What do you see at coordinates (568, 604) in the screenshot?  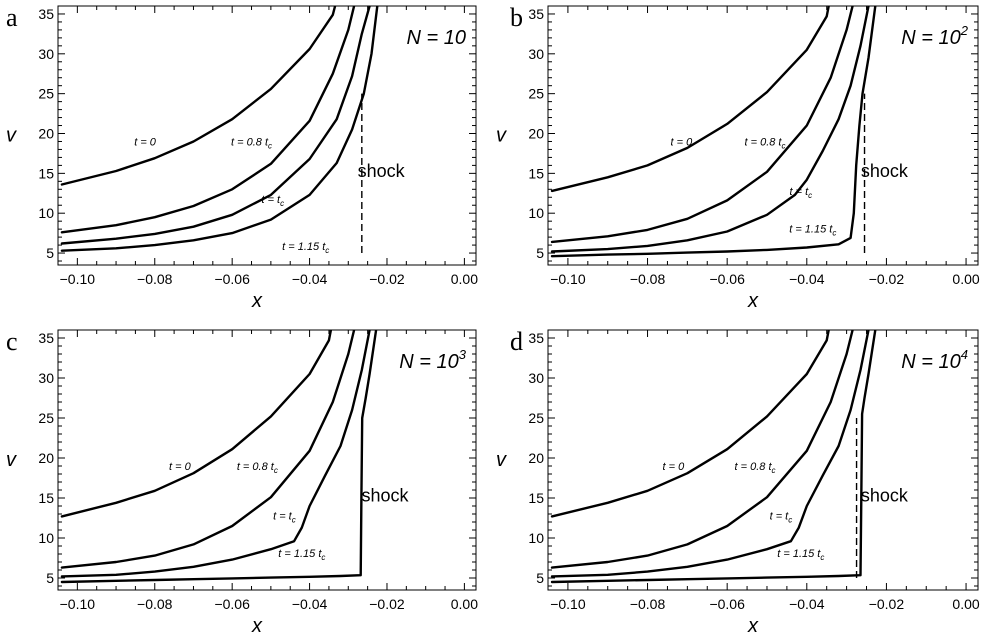 I see `x-tick-label: −0.10` at bounding box center [568, 604].